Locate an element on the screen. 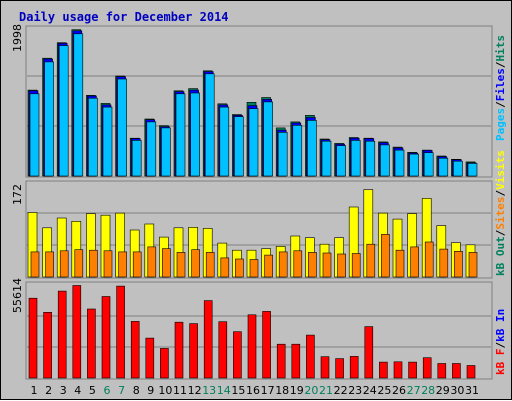 This screenshot has width=512, height=401. day-label-26: 26 is located at coordinates (399, 390).